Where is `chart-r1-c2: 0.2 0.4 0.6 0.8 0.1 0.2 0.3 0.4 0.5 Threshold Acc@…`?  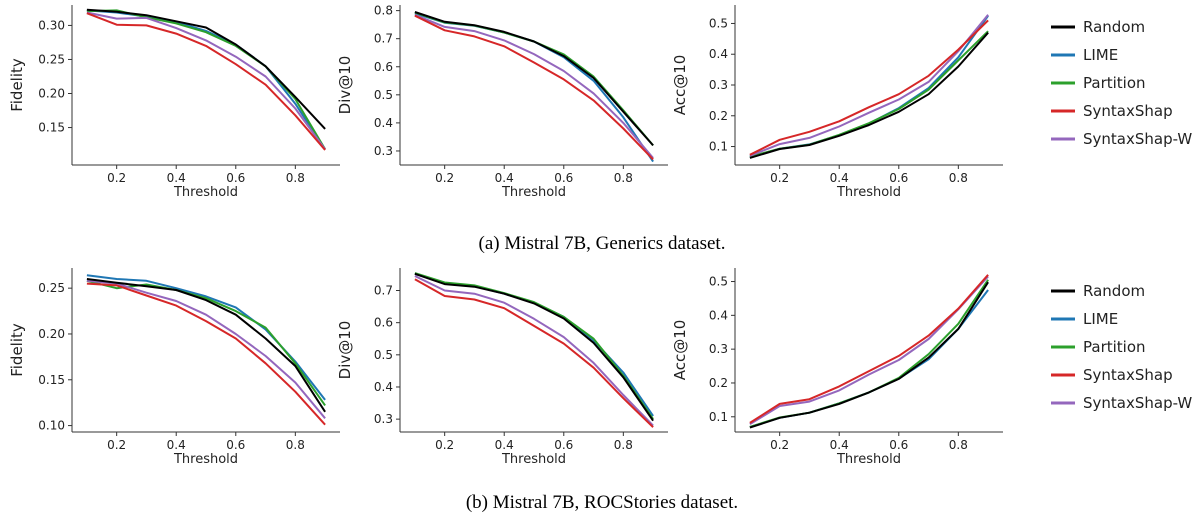
chart-r1-c2: 0.2 0.4 0.6 0.8 0.1 0.2 0.3 0.4 0.5 Threshold Acc@… is located at coordinates (837, 367).